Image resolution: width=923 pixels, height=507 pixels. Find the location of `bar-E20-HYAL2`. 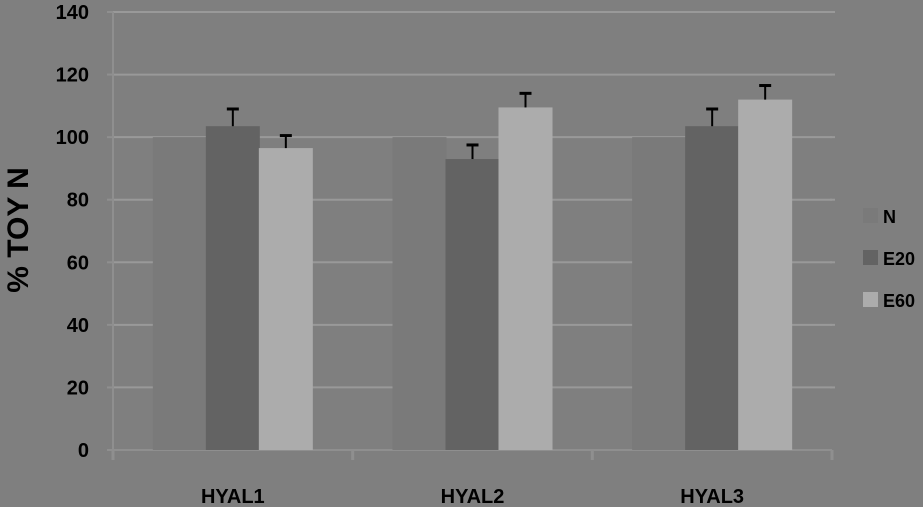

bar-E20-HYAL2 is located at coordinates (472, 305).